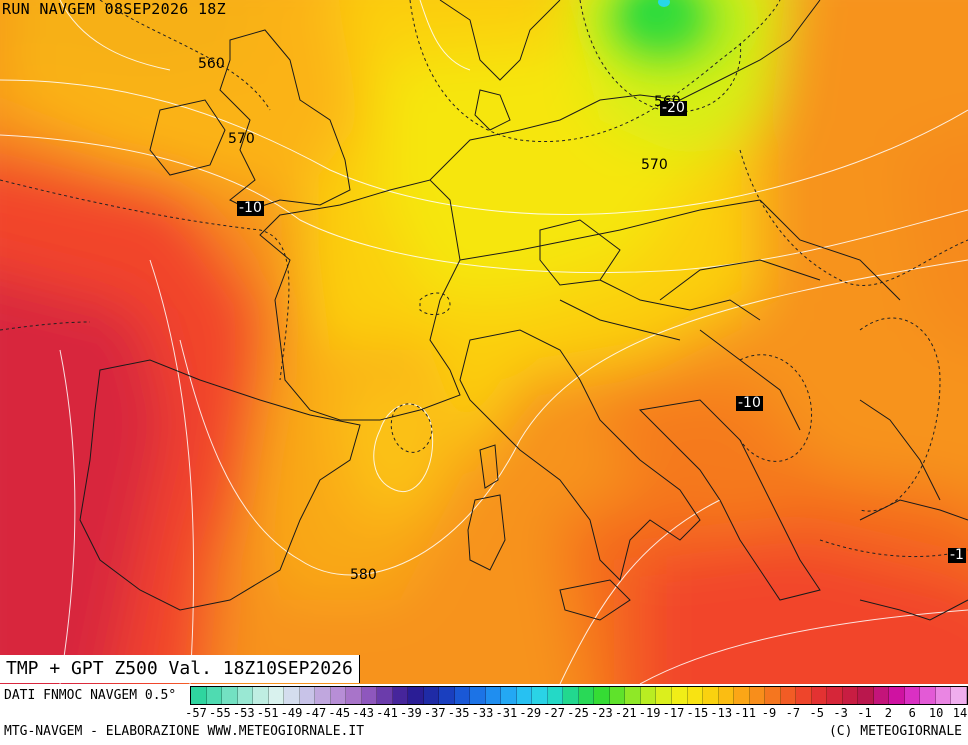  What do you see at coordinates (180, 669) in the screenshot?
I see `map-caption: TMP + GPT Z500 Val. 18Z10SEP2026` at bounding box center [180, 669].